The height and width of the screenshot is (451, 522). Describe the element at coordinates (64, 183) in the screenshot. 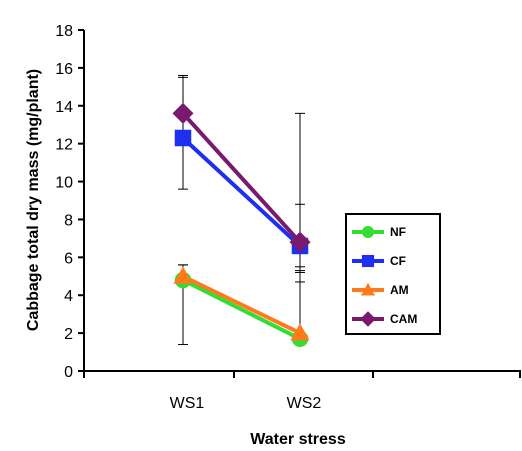

I see `y-tick-label: 10` at that location.